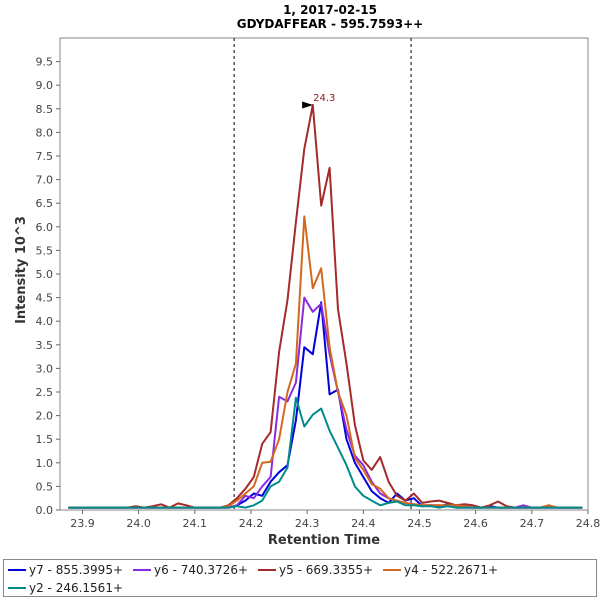 This screenshot has height=600, width=600. I want to click on y-tick-label: 8.0, so click(45, 132).